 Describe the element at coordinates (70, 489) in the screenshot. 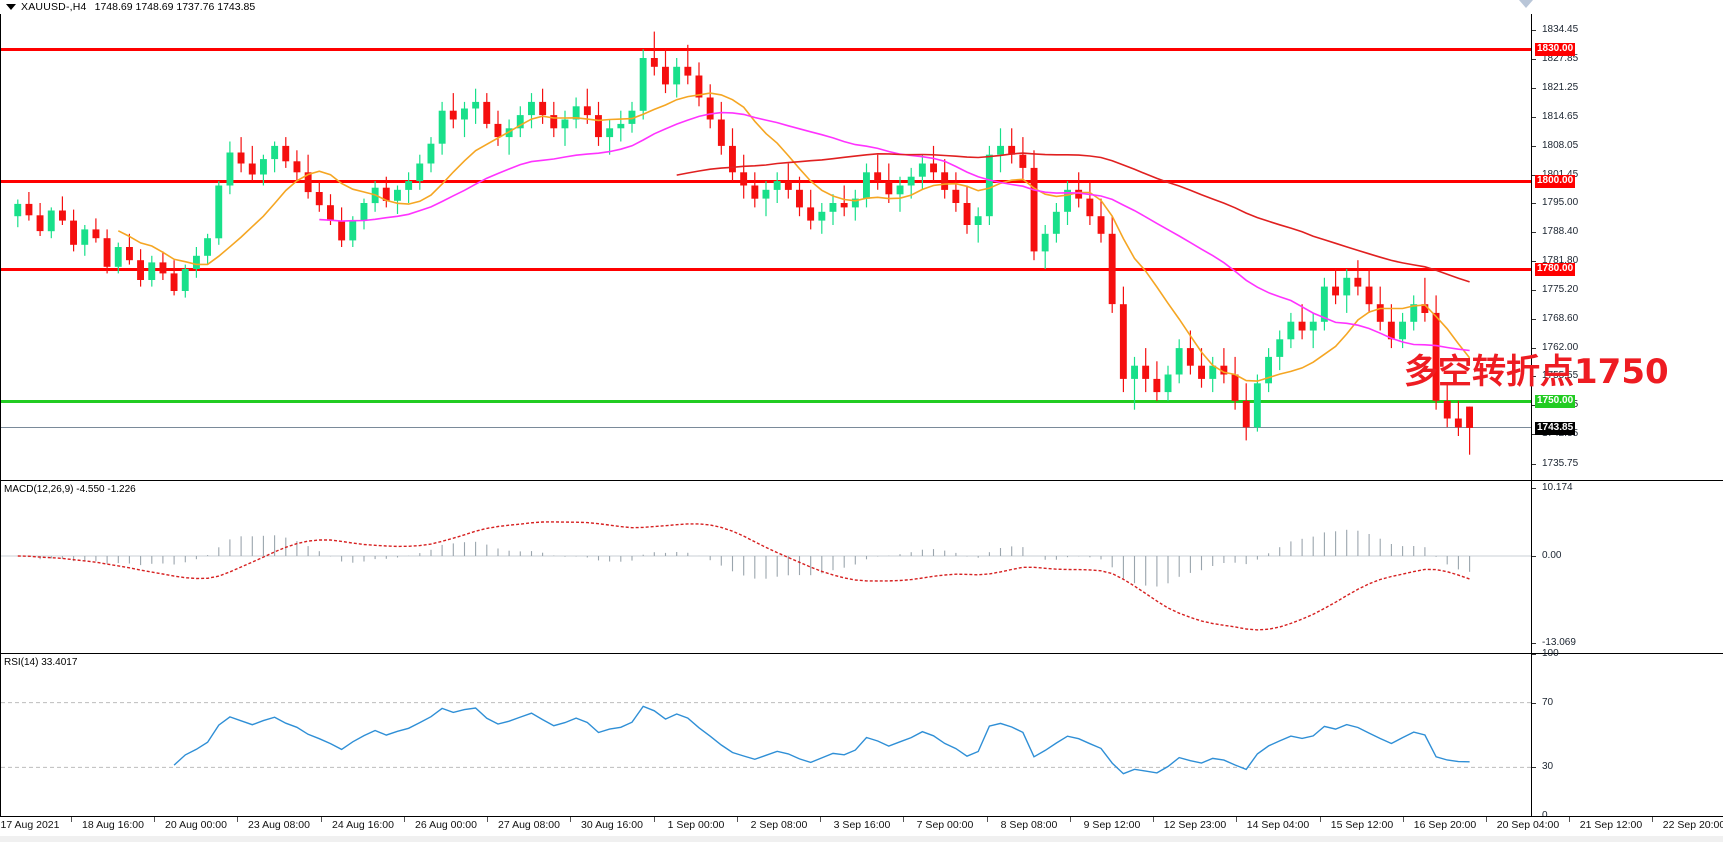

I see `macd-indicator-label: MACD(12,26,9) -4.550 -1.226` at that location.